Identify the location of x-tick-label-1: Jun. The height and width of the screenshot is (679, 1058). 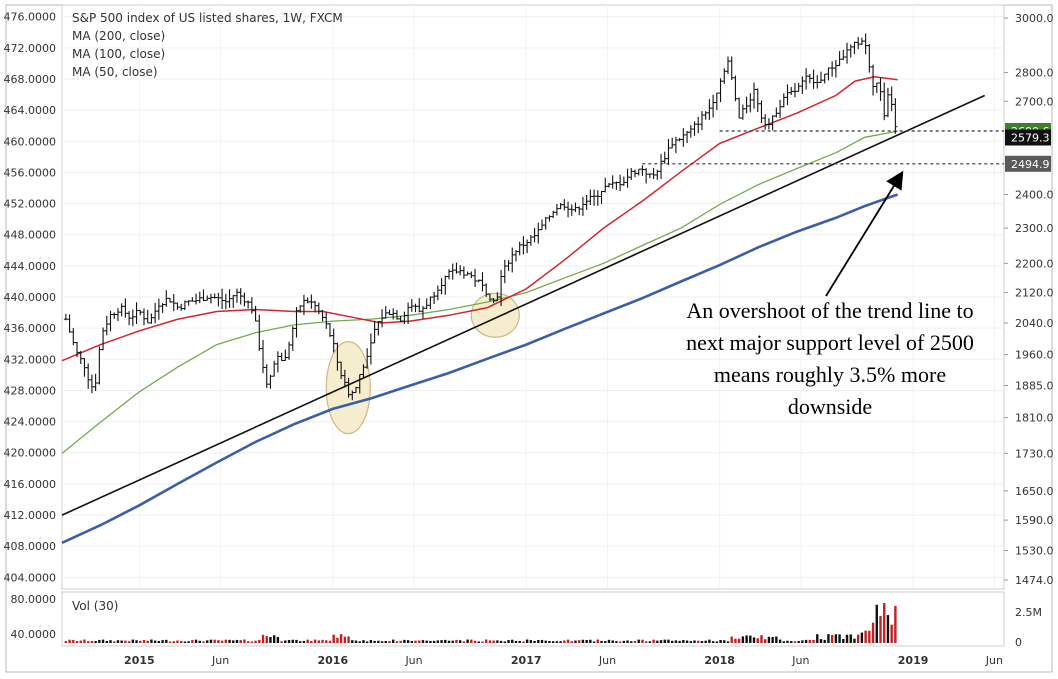
(220, 660).